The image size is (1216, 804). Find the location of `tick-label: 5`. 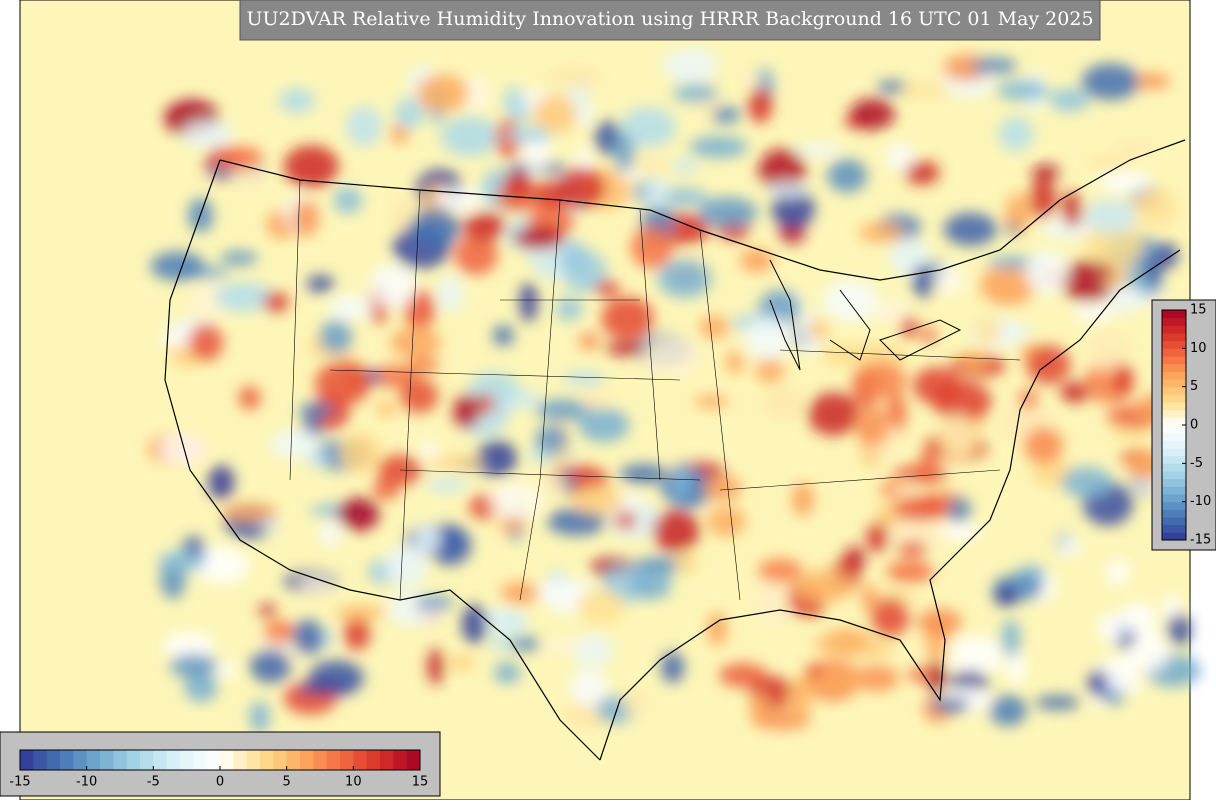

tick-label: 5 is located at coordinates (287, 782).